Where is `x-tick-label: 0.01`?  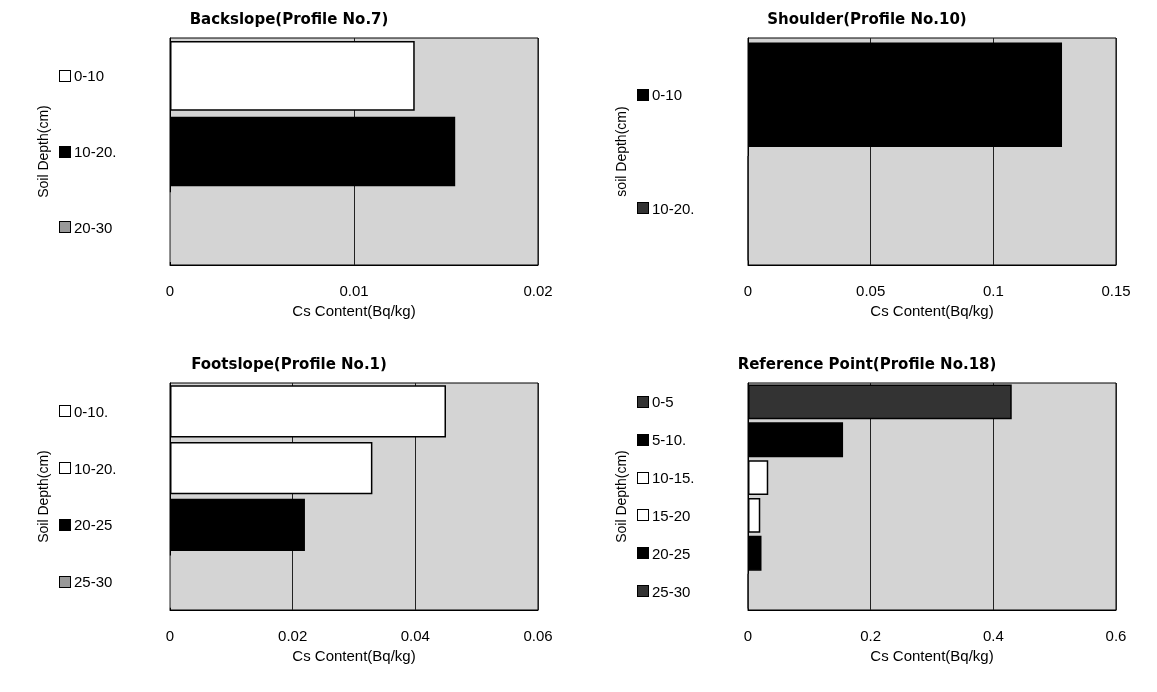 x-tick-label: 0.01 is located at coordinates (354, 290).